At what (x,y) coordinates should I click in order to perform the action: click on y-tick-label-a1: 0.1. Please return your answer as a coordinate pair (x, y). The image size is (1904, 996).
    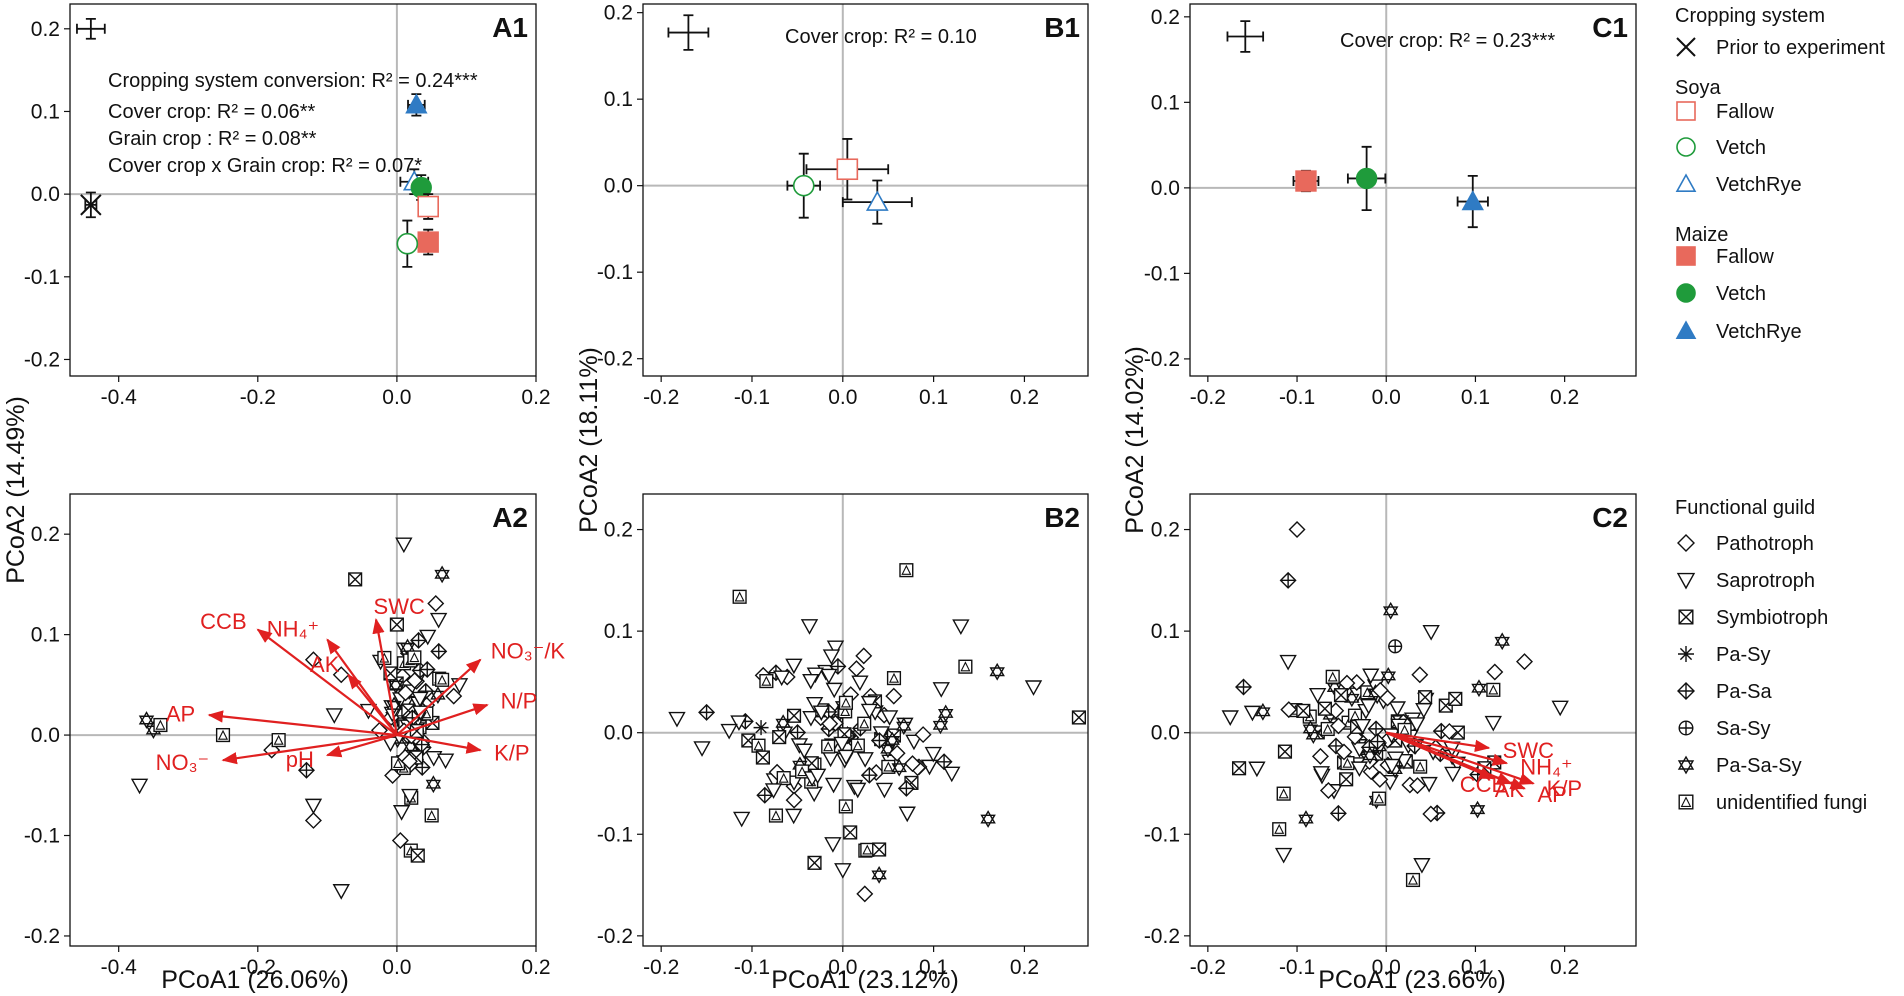
    Looking at the image, I should click on (45, 111).